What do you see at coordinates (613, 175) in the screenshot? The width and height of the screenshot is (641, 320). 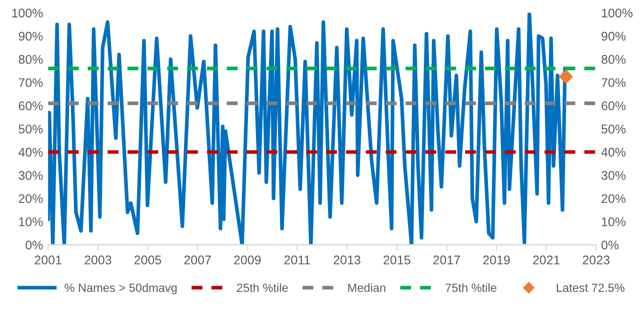 I see `y2-tick-label: 30%` at bounding box center [613, 175].